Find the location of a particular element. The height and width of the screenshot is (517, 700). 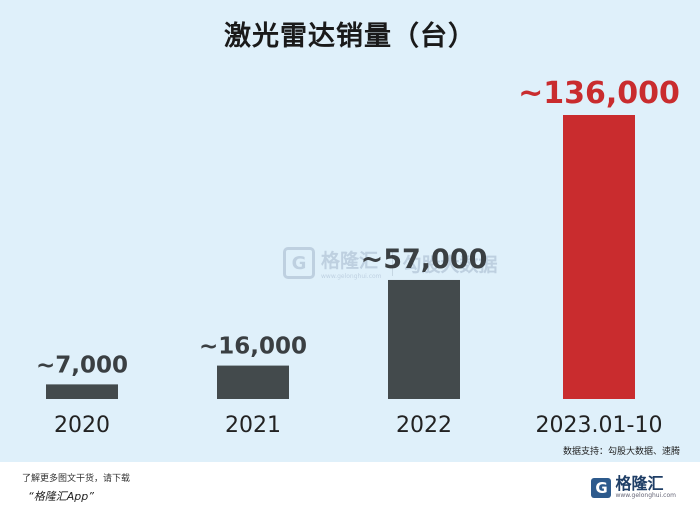

data-label-2023.01-10: ~136,000 is located at coordinates (599, 93).